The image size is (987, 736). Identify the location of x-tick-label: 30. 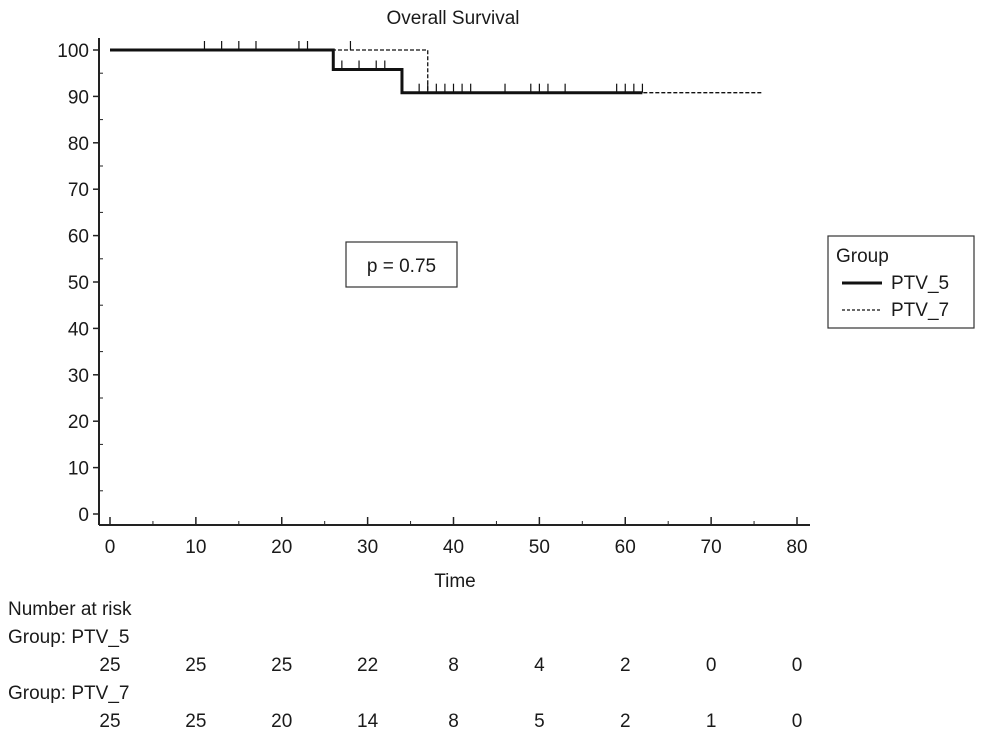
(367, 547).